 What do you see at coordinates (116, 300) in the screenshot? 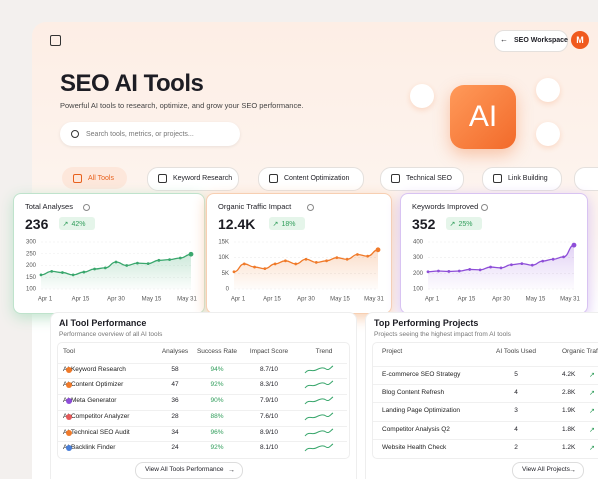
I see `x-tick-label: Apr 30` at bounding box center [116, 300].